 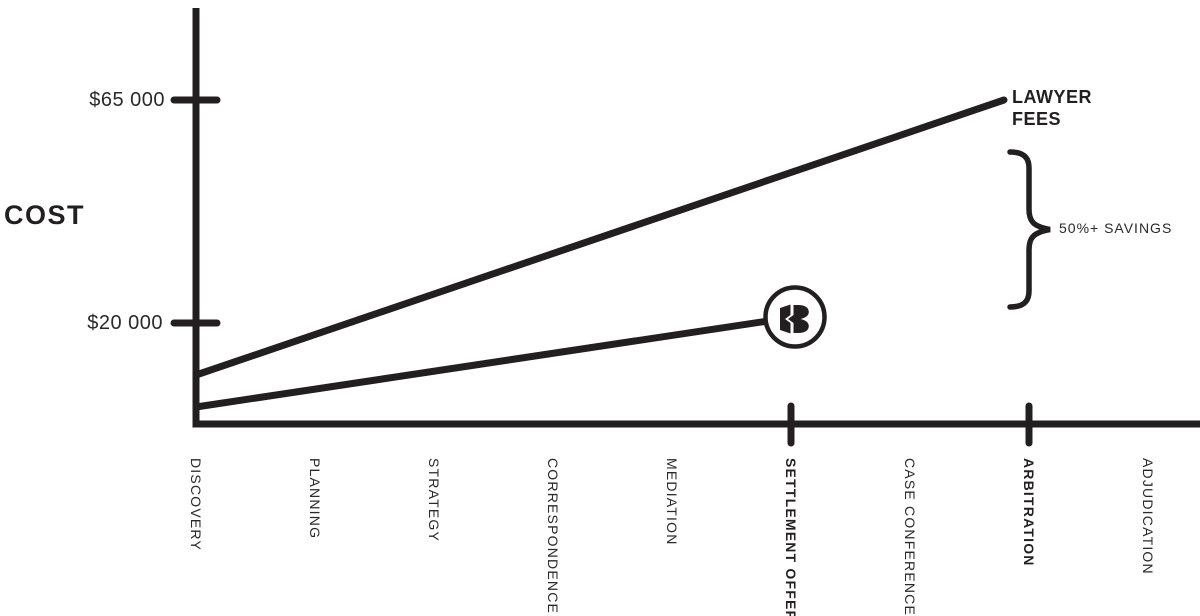 What do you see at coordinates (791, 537) in the screenshot?
I see `x-label-settlement-offer: SETTLEMENT OFFER` at bounding box center [791, 537].